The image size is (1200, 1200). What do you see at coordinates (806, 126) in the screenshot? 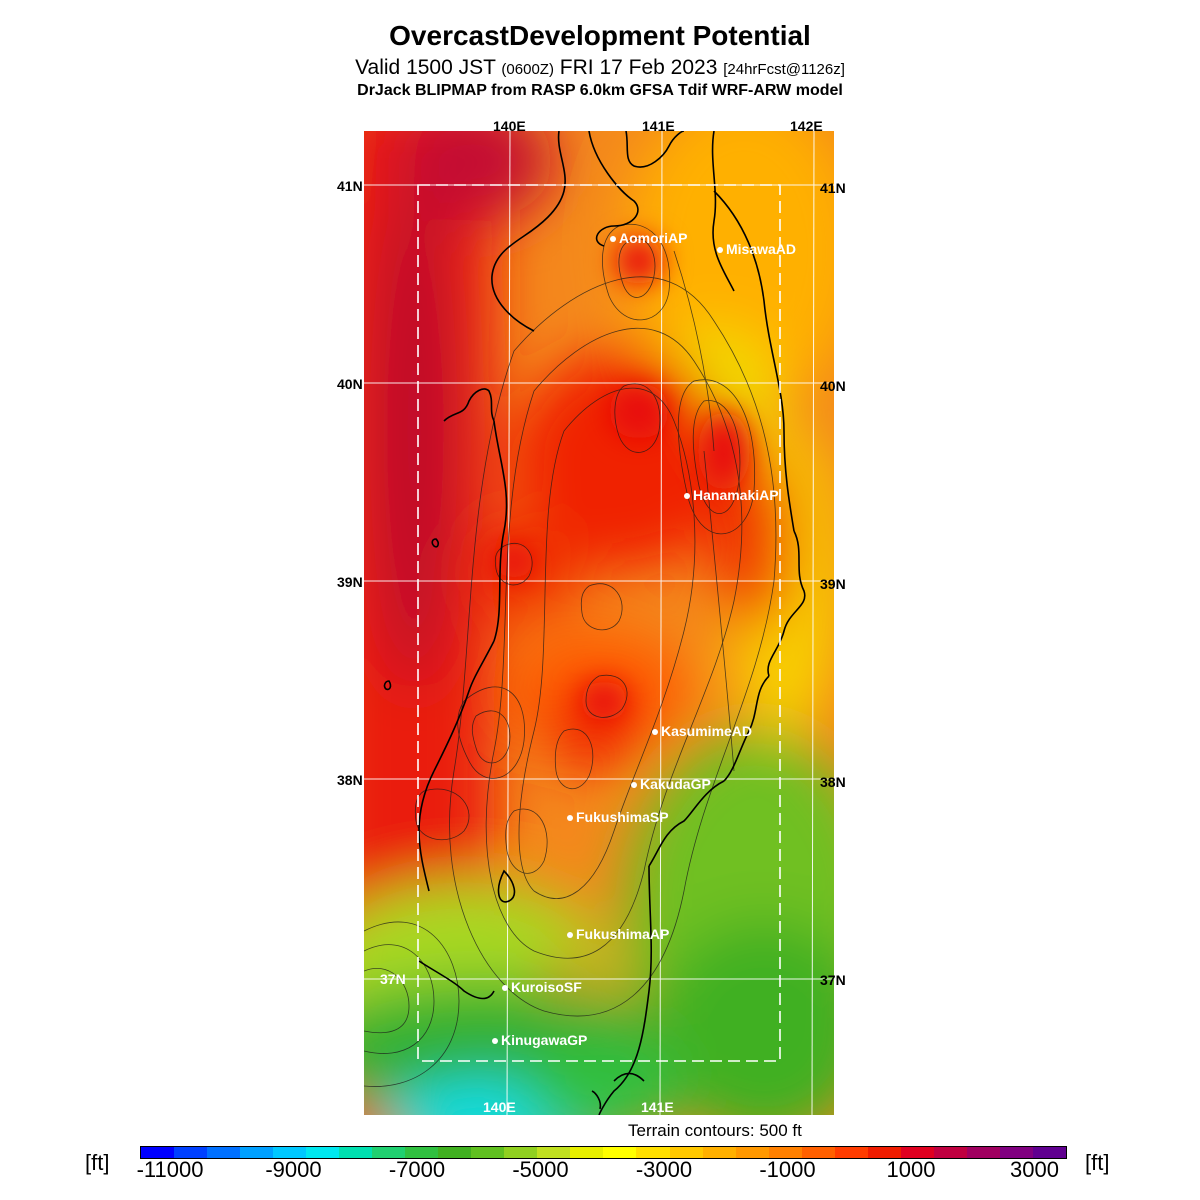
I see `lon-label-top-142: 142E` at bounding box center [806, 126].